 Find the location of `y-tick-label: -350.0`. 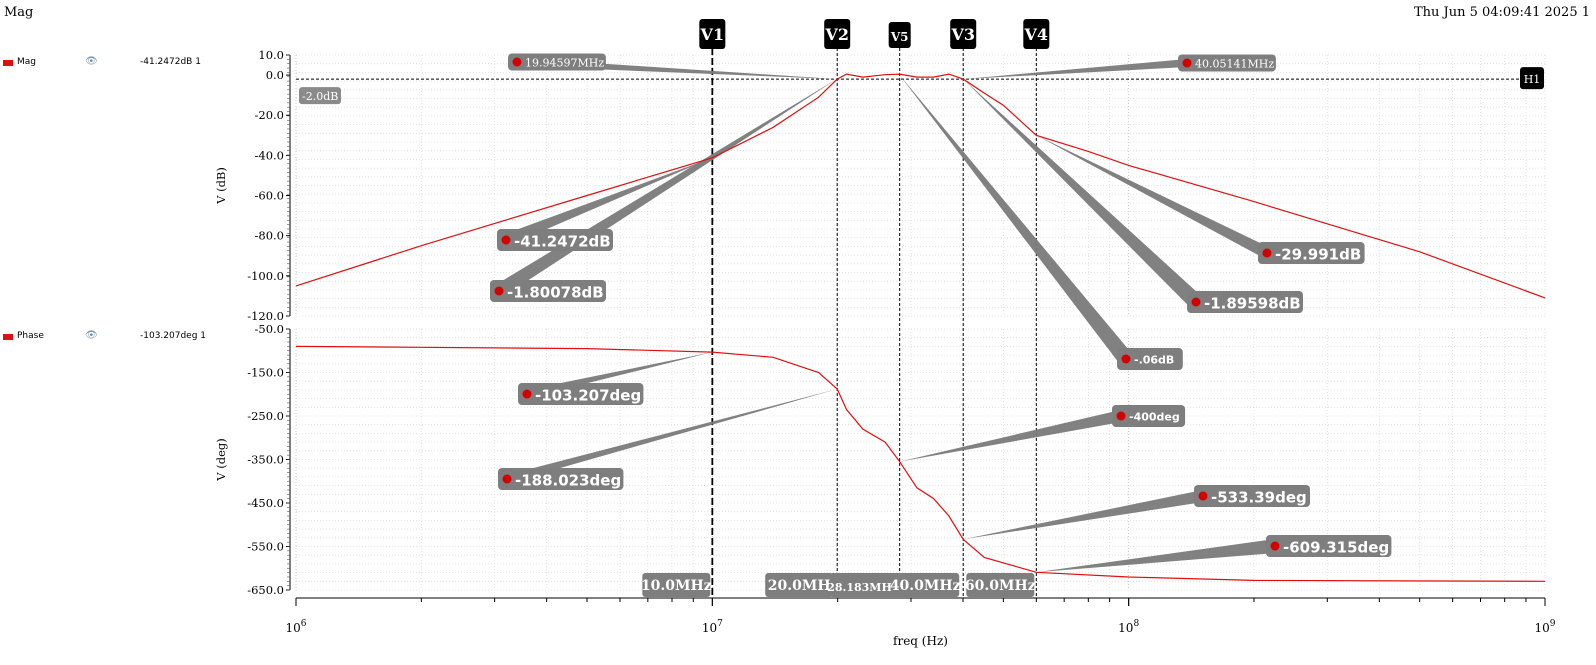

y-tick-label: -350.0 is located at coordinates (265, 460).